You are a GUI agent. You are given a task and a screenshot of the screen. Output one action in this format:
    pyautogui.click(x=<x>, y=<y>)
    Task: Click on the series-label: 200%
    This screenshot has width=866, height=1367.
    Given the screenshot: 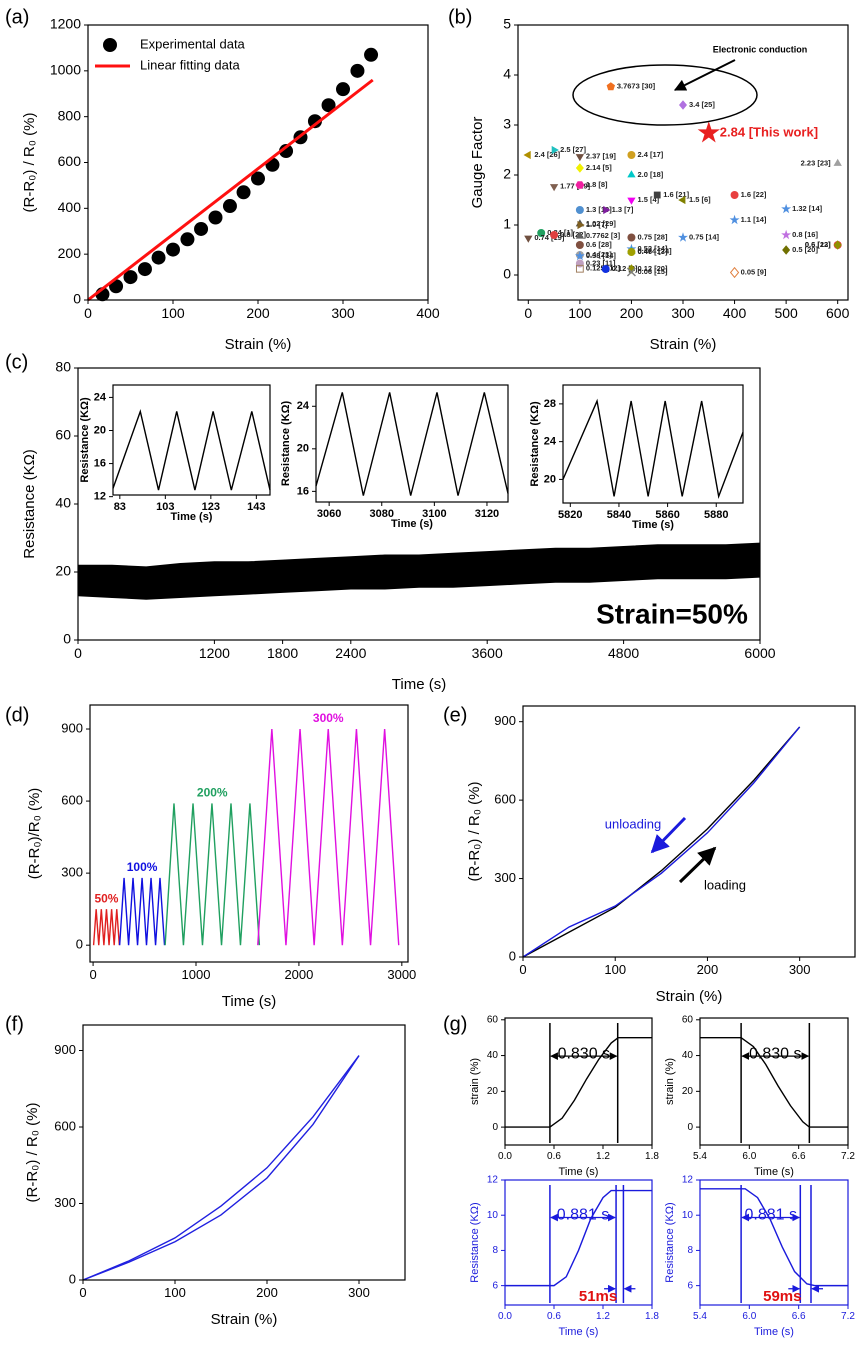 What is the action you would take?
    pyautogui.click(x=212, y=793)
    